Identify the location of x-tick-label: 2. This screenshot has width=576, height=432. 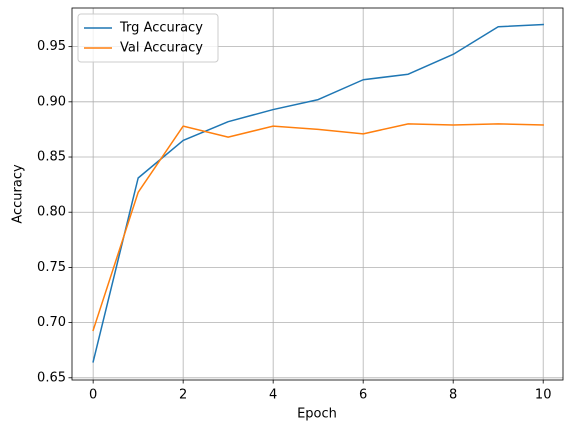
(183, 395).